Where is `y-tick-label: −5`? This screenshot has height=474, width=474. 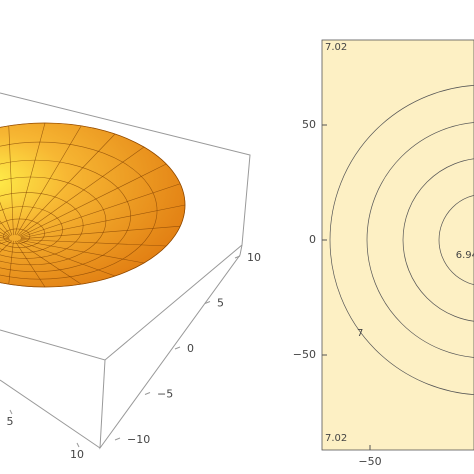
y-tick-label: −5 is located at coordinates (165, 394).